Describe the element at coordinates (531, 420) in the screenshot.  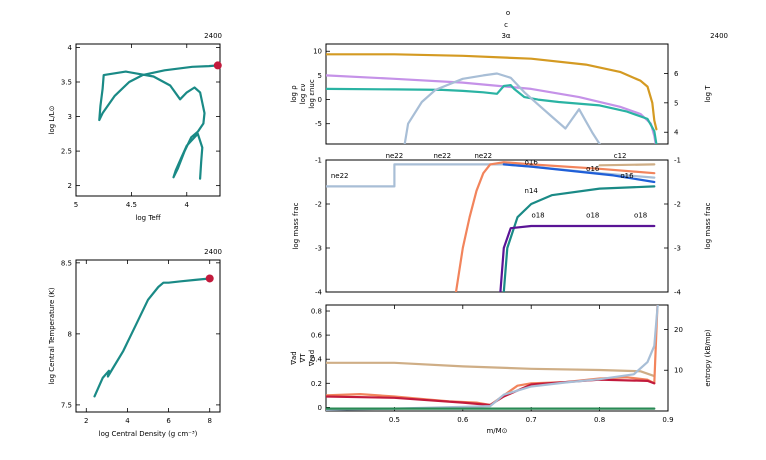
I see `x-tick-label: 0.7` at that location.